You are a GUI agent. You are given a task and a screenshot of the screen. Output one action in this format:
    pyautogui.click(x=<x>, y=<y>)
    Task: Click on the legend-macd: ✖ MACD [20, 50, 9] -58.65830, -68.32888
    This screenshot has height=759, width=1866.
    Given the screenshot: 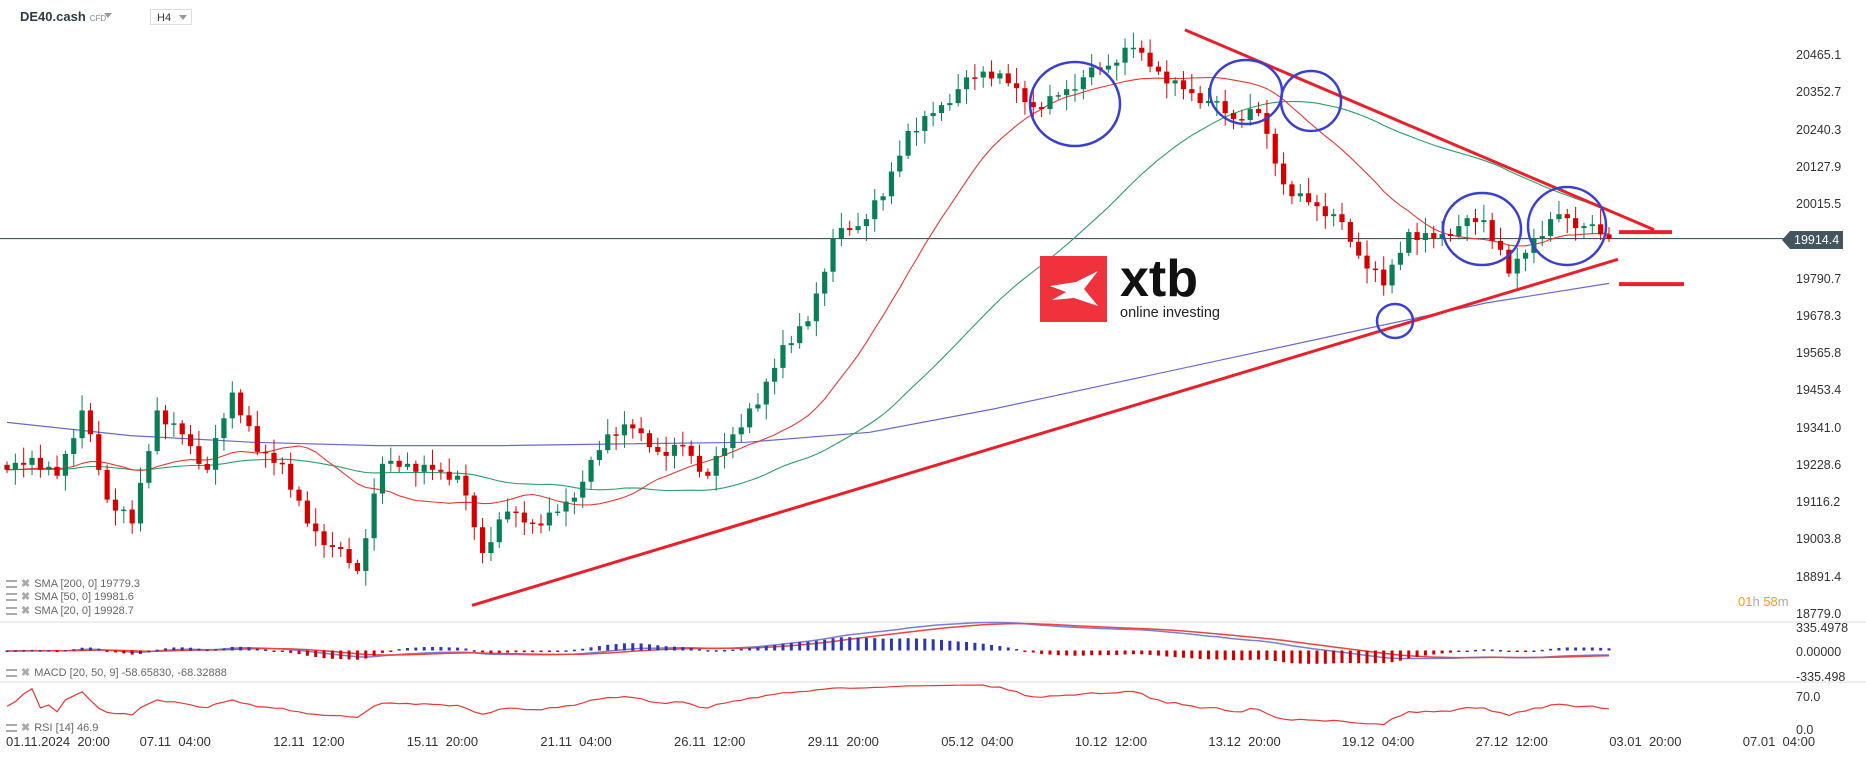 What is the action you would take?
    pyautogui.click(x=116, y=672)
    